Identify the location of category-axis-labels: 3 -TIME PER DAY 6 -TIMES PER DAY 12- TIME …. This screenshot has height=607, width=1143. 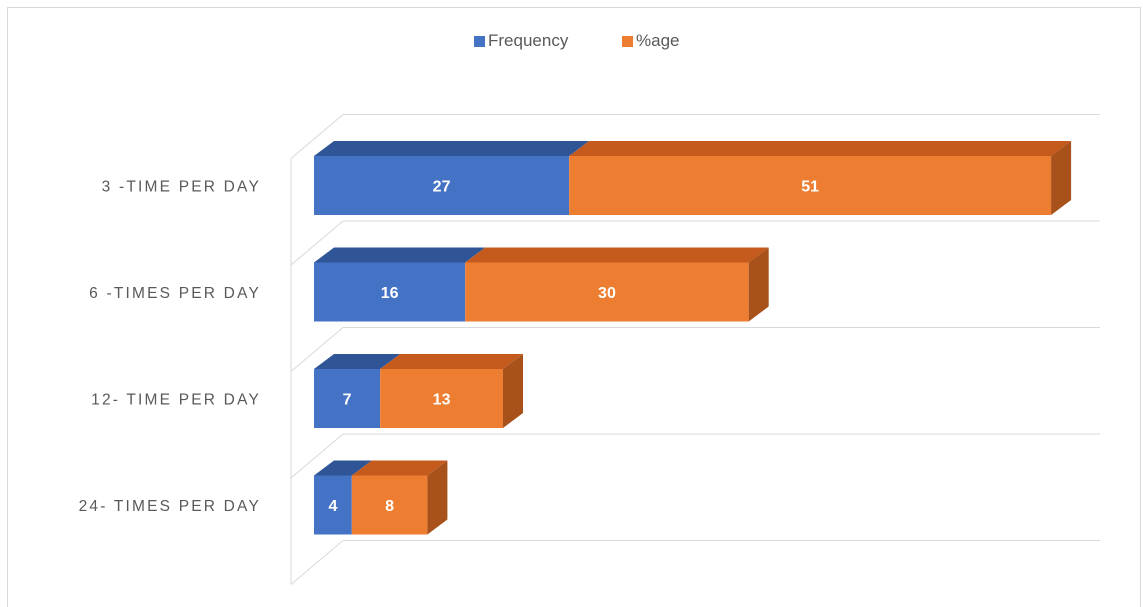
(170, 347).